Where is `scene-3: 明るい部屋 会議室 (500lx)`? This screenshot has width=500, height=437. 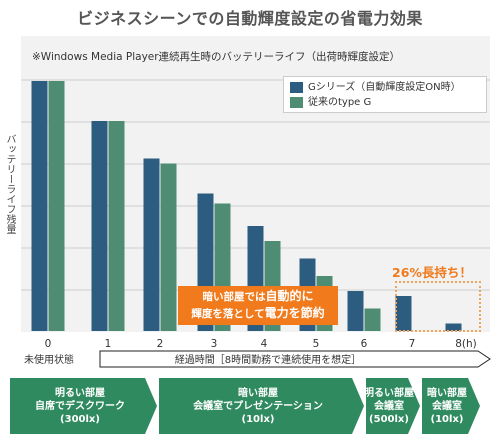 scene-3: 明るい部屋 会議室 (500lx) is located at coordinates (389, 406).